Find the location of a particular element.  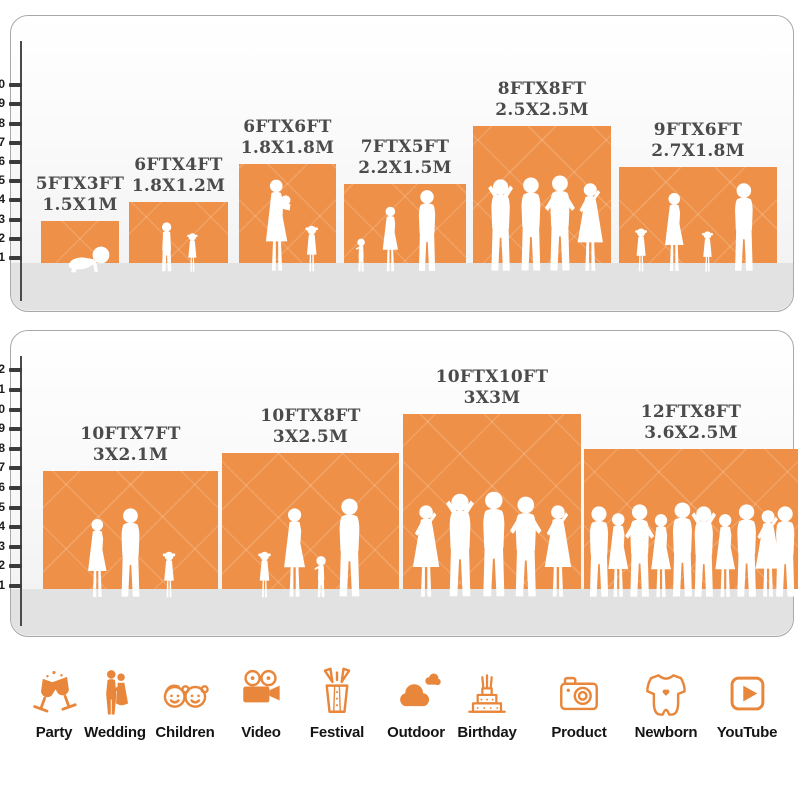

ruler-tick-label: 10 is located at coordinates (2, 84).